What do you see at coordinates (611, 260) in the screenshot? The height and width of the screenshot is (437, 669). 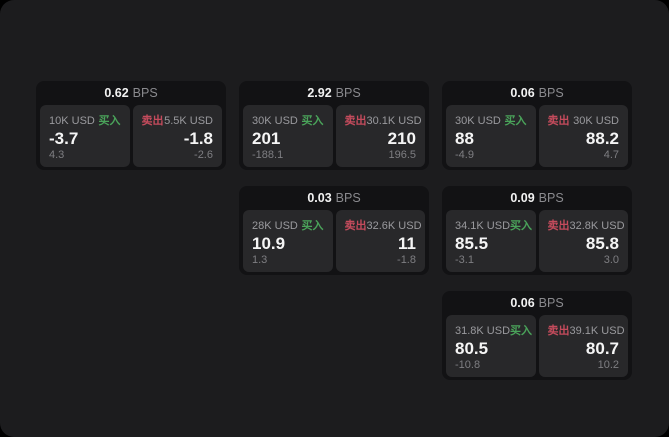 I see `sell-sub-value: 3.0` at bounding box center [611, 260].